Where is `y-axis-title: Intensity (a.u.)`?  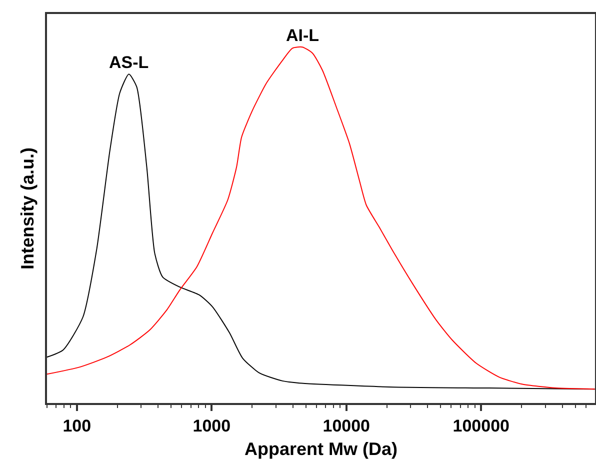
y-axis-title: Intensity (a.u.) is located at coordinates (28, 208).